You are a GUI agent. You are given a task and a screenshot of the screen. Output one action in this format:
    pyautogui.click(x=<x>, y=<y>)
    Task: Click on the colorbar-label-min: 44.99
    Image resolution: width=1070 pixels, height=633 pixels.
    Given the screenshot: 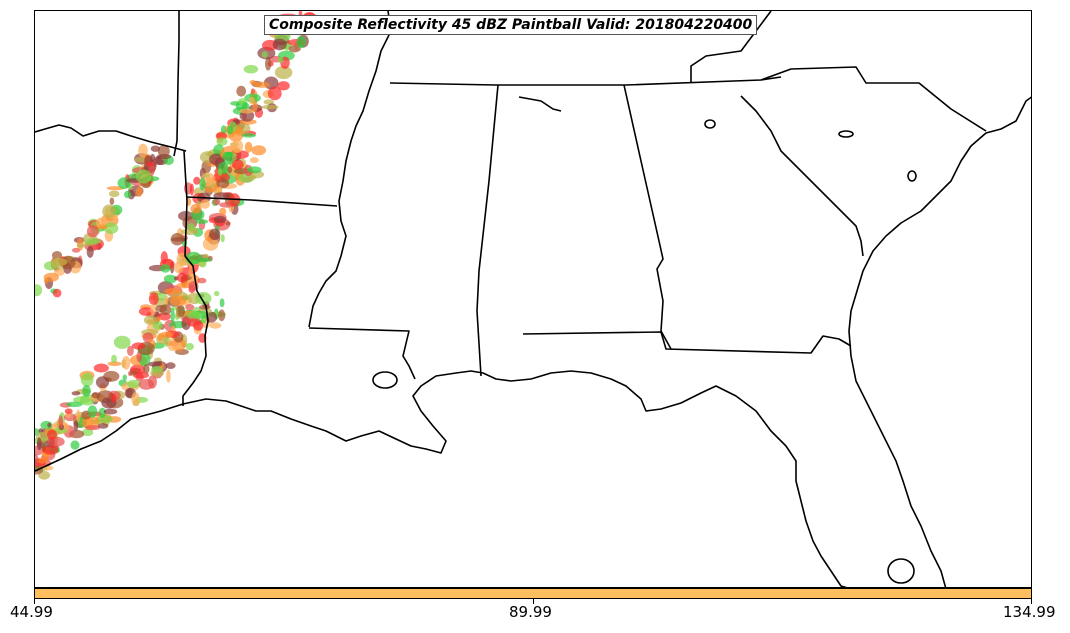 What is the action you would take?
    pyautogui.click(x=31, y=612)
    